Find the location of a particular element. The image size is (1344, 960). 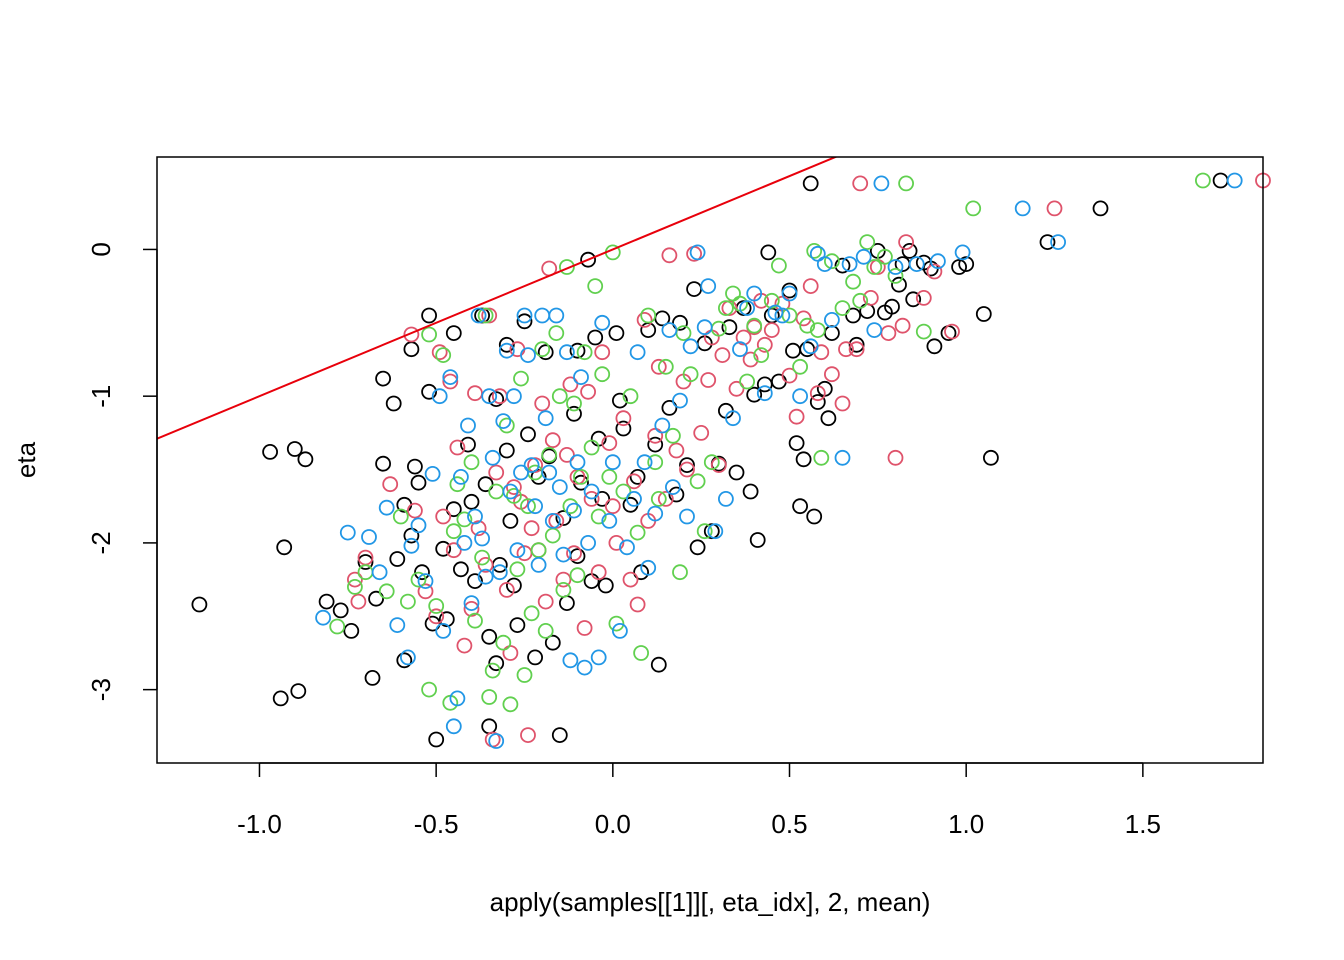

y-tick-label: -2 is located at coordinates (101, 542).